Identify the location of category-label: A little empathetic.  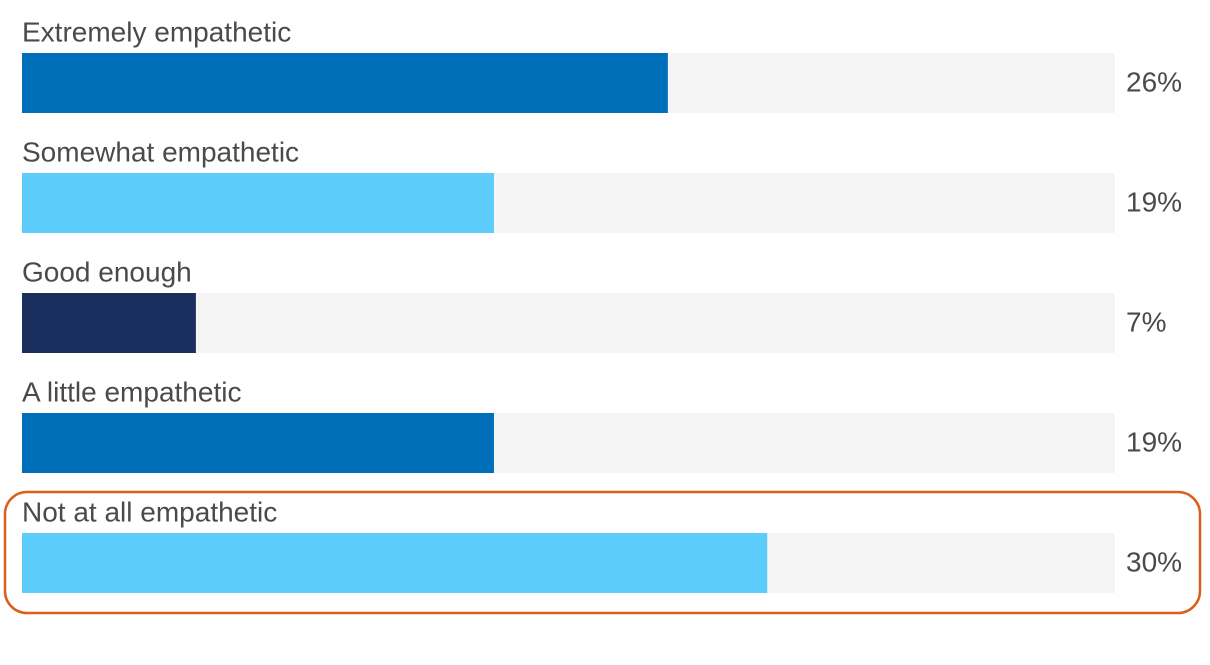
(131, 391).